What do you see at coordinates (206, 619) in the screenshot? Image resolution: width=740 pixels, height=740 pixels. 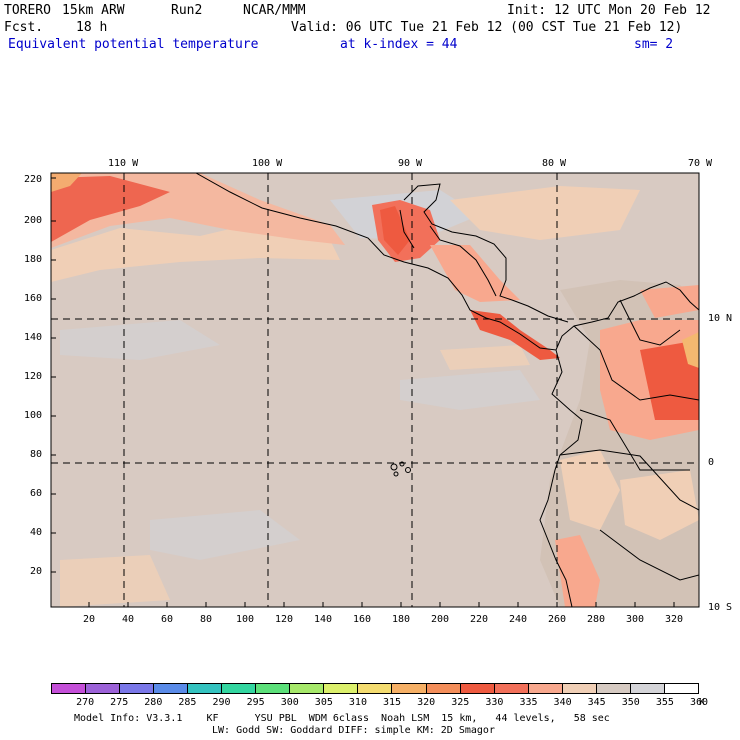 I see `x-tick-label: 80` at bounding box center [206, 619].